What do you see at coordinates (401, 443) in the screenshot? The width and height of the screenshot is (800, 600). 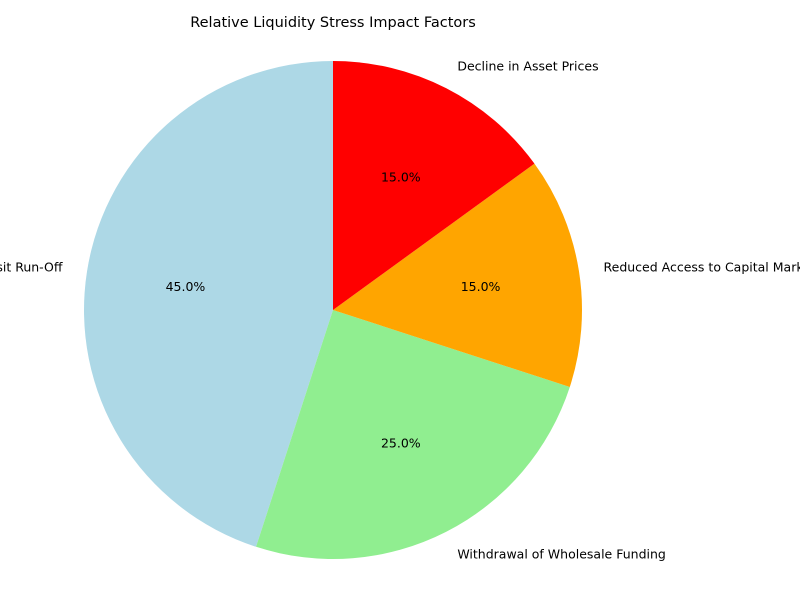 I see `pie-pct-label-1: 25.0%` at bounding box center [401, 443].